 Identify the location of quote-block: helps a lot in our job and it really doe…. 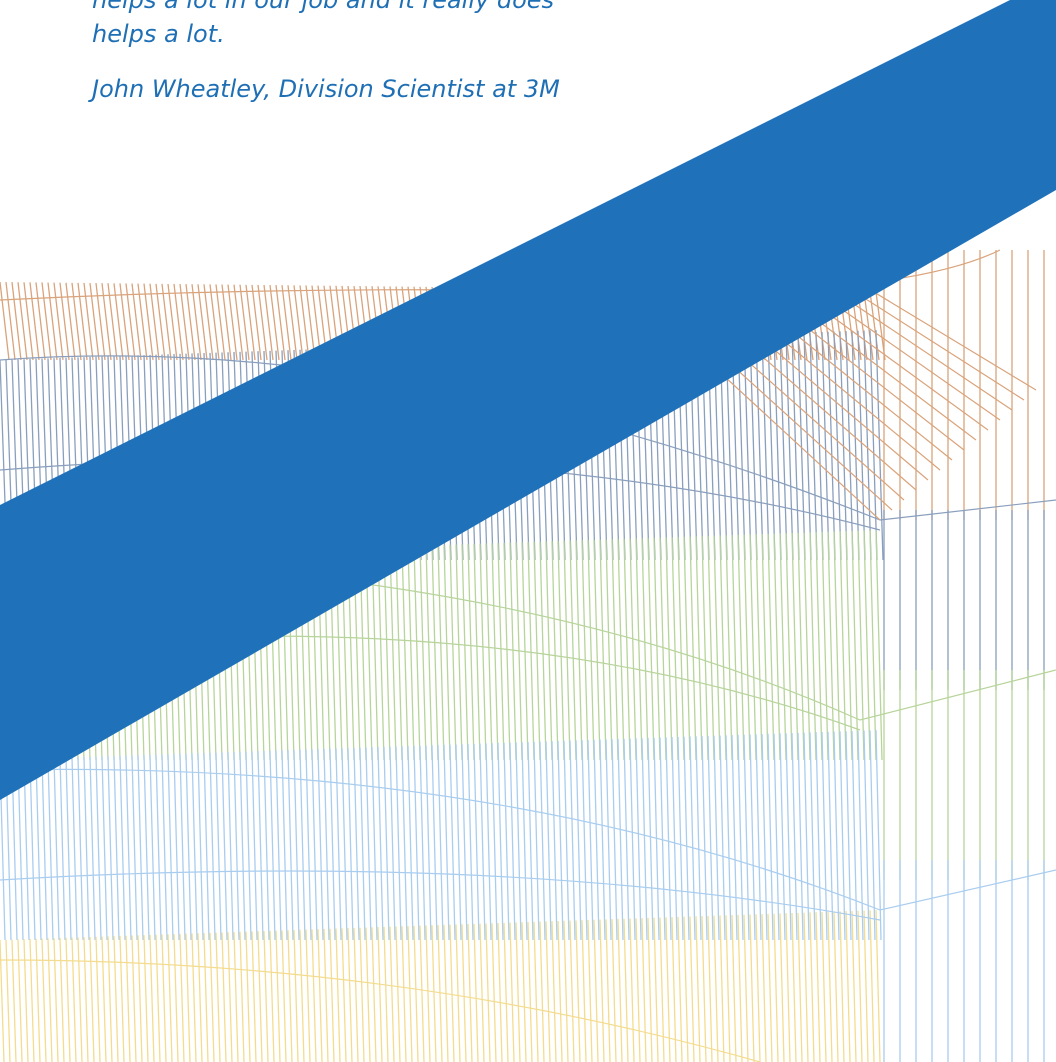
(412, 53).